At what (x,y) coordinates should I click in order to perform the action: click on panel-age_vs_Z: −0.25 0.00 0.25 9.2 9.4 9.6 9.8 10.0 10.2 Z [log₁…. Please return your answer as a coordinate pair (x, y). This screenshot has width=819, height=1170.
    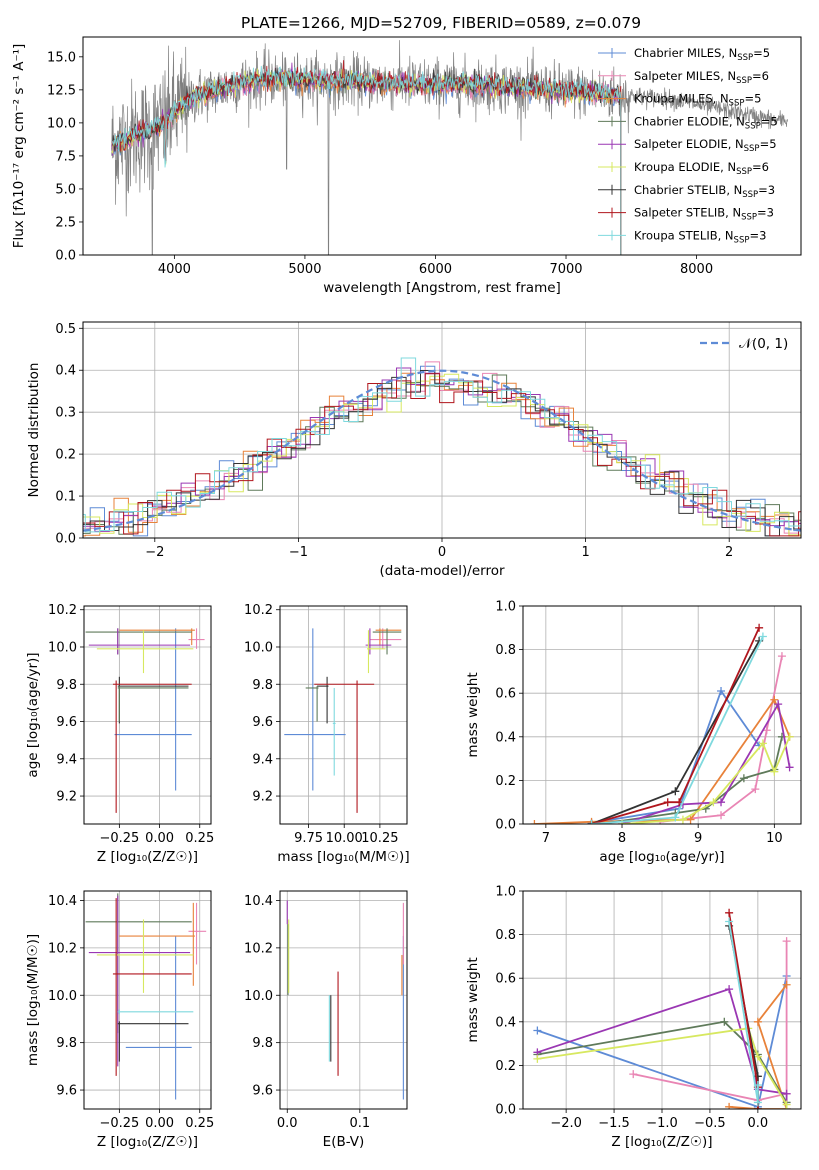
    Looking at the image, I should click on (119, 734).